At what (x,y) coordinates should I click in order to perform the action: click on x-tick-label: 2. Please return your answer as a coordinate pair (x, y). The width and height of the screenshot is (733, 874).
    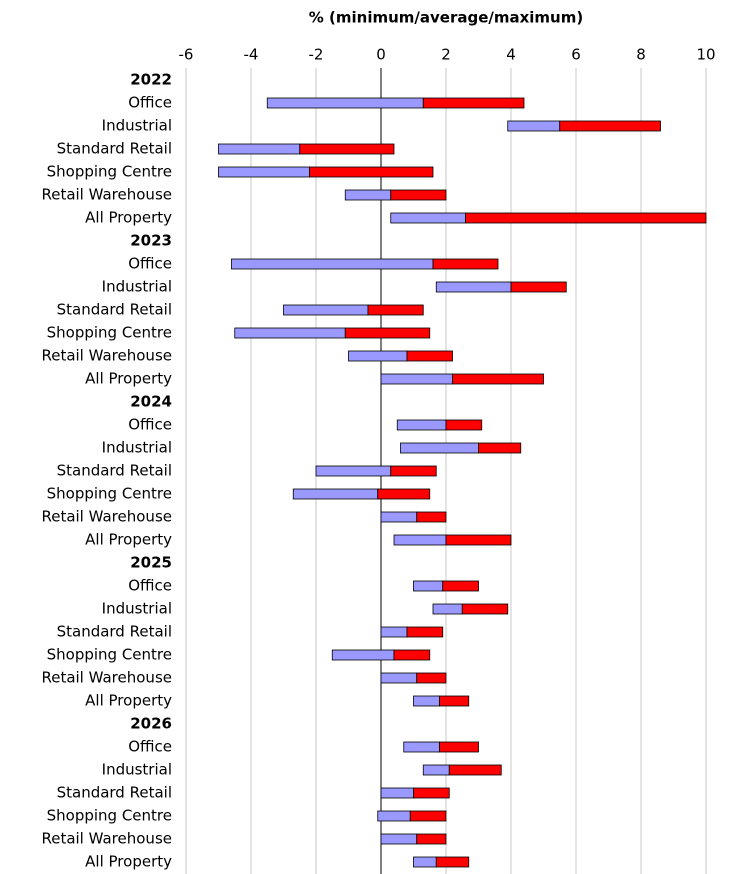
    Looking at the image, I should click on (446, 55).